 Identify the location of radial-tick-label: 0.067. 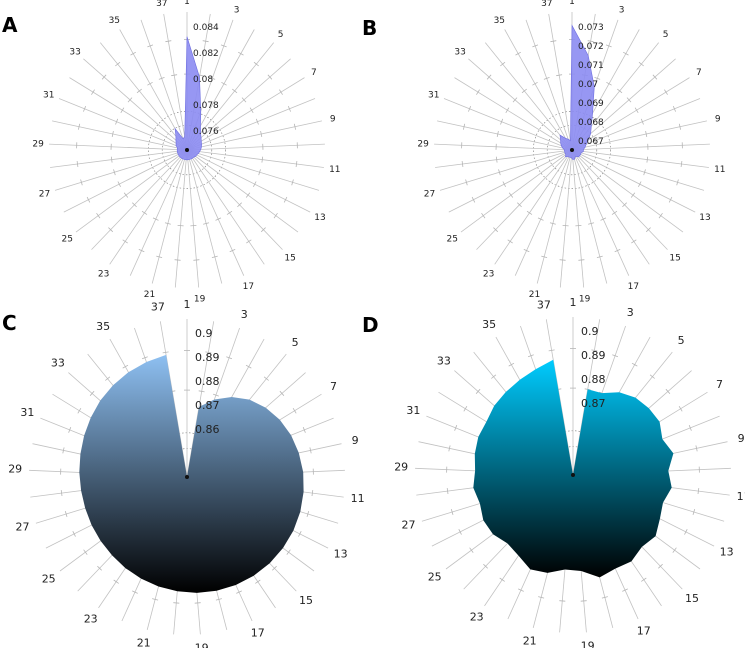
(591, 142).